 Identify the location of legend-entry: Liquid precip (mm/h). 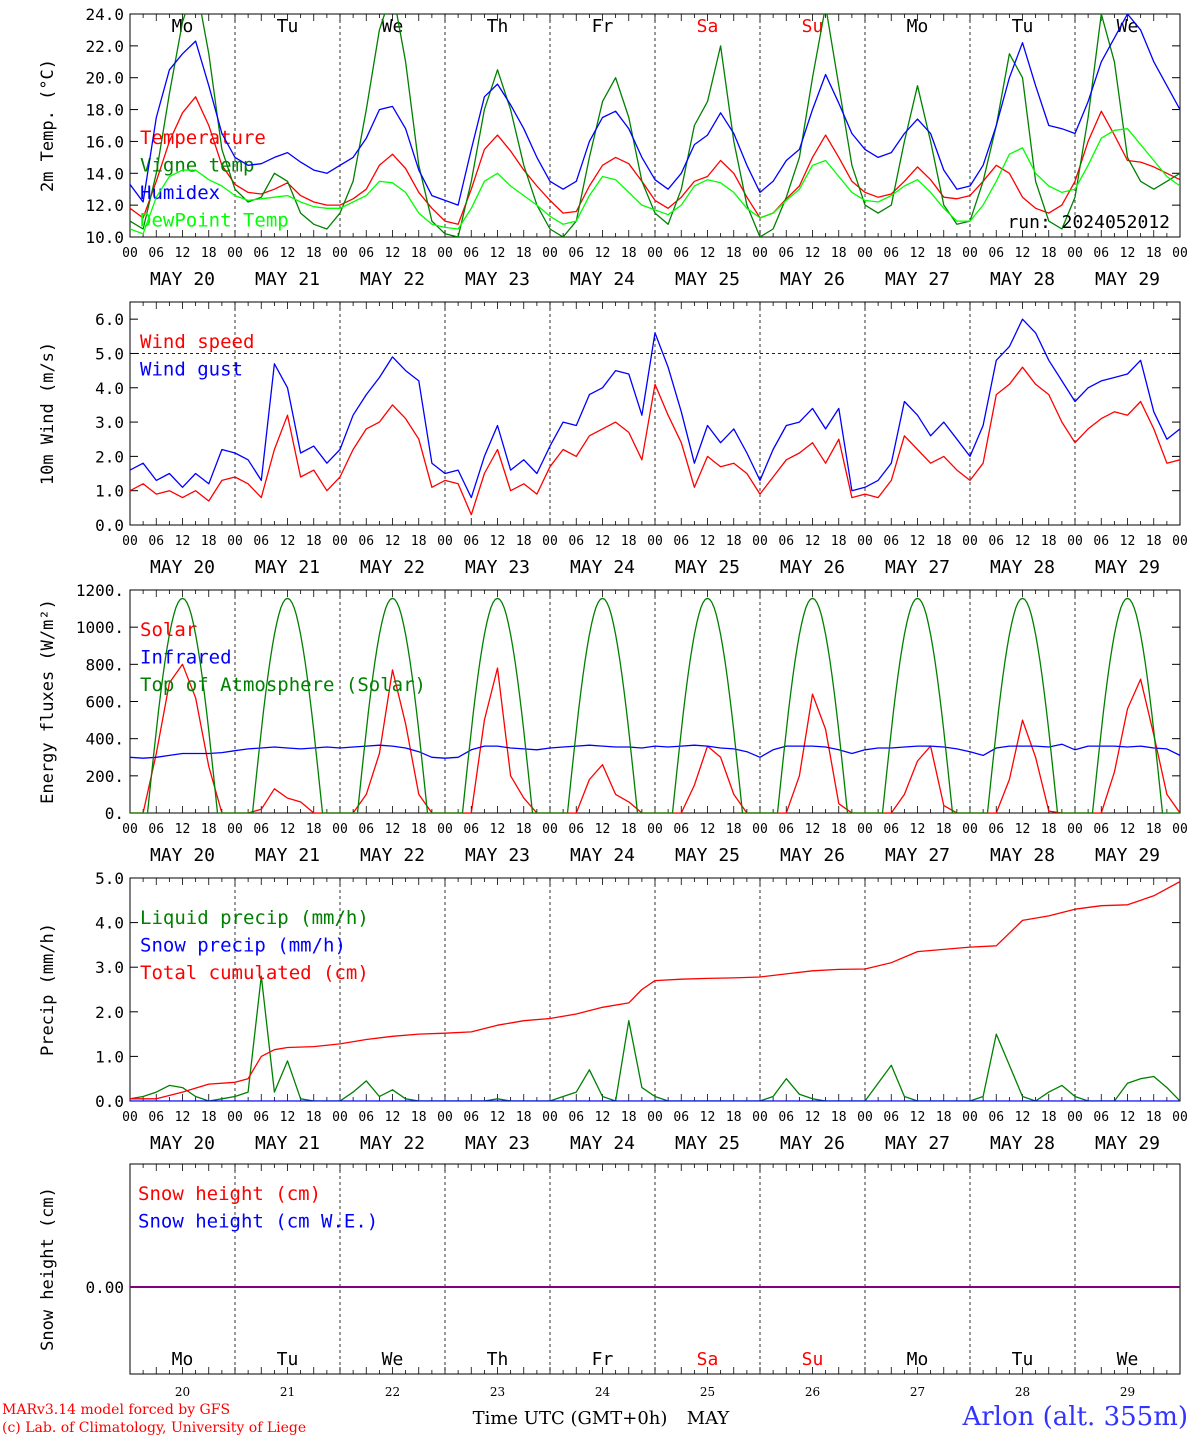
(254, 918).